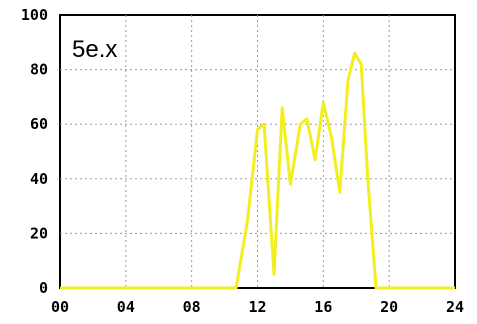 This screenshot has height=324, width=477. I want to click on y-axis-tick-labels: 0 20 40 60 80 100, so click(34, 151).